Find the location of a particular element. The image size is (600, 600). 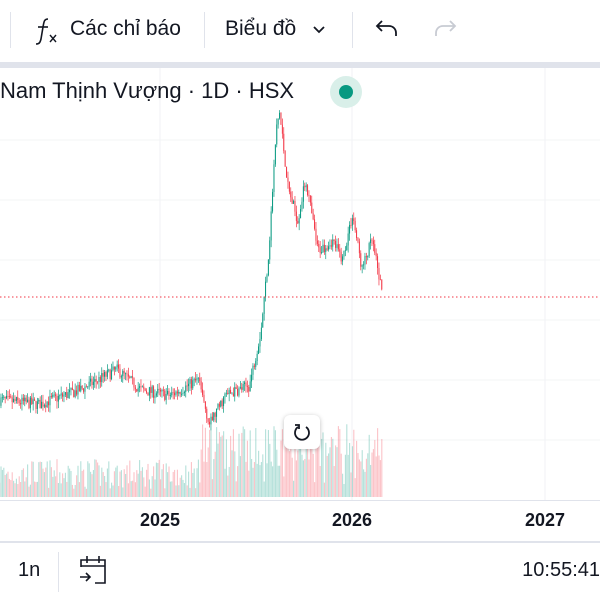

reset-chart-button is located at coordinates (302, 432).